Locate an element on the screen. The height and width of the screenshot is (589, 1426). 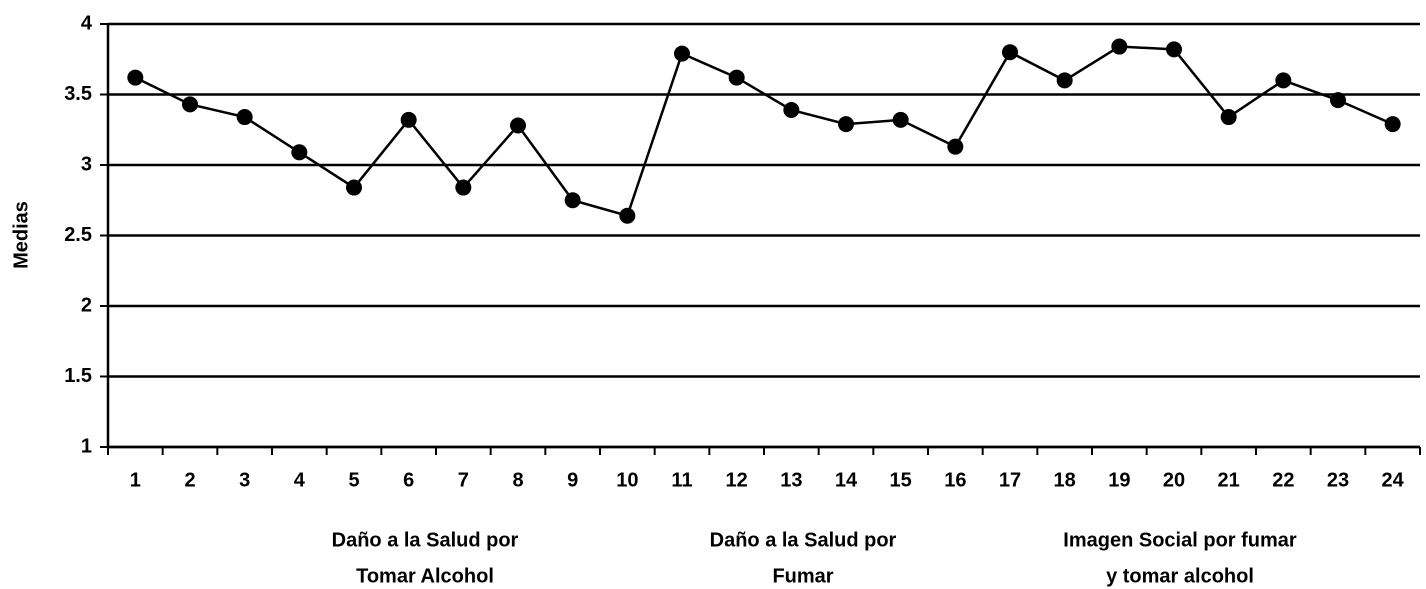
x-tick-label: 4 is located at coordinates (300, 480).